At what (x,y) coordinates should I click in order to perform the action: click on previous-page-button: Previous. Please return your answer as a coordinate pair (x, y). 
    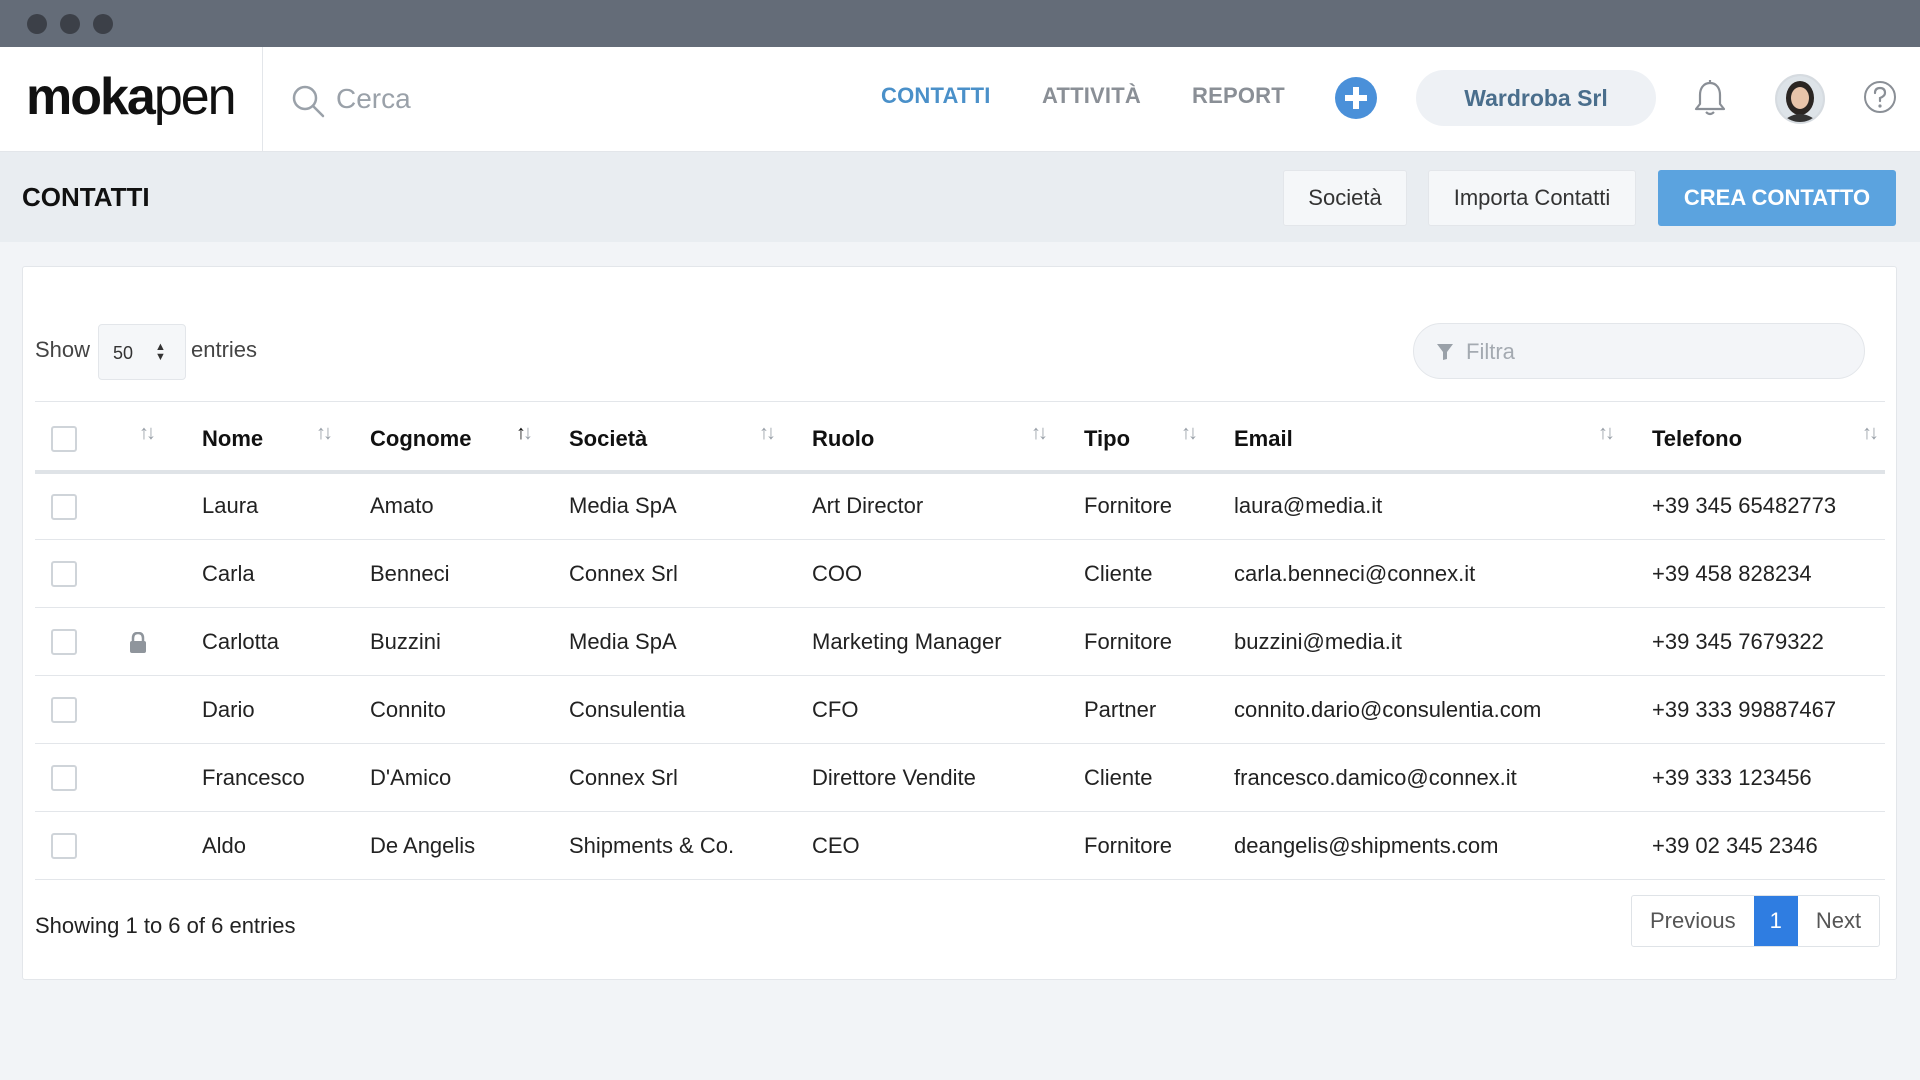
    Looking at the image, I should click on (1693, 920).